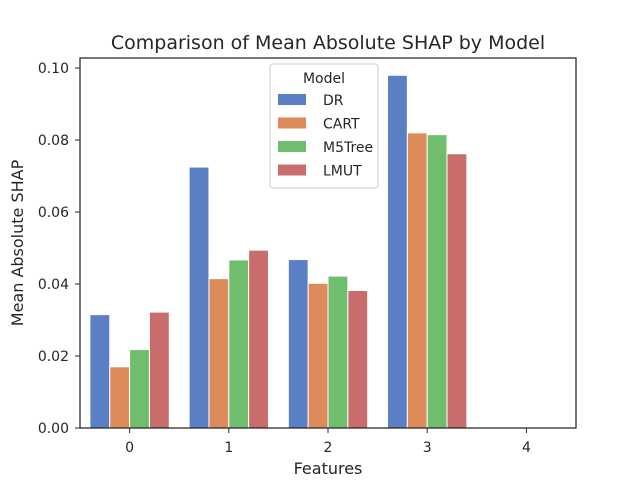 This screenshot has width=640, height=480. I want to click on x-tick-label: 3, so click(427, 448).